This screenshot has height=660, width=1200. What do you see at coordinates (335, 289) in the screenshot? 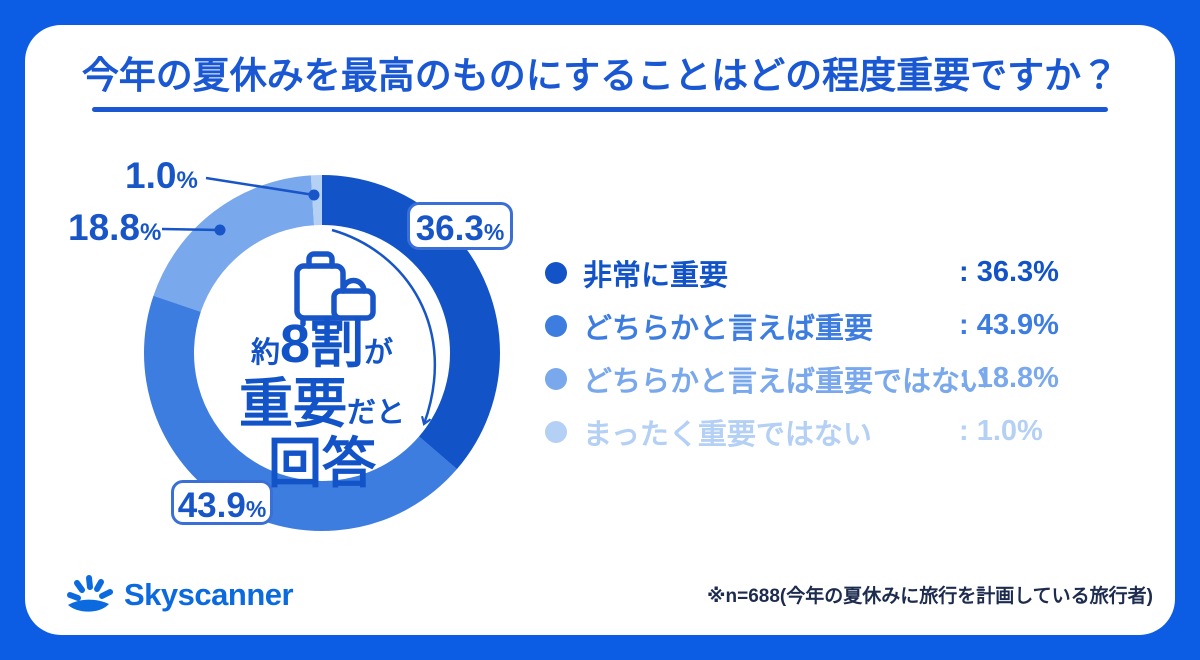
I see `luggage-icon` at bounding box center [335, 289].